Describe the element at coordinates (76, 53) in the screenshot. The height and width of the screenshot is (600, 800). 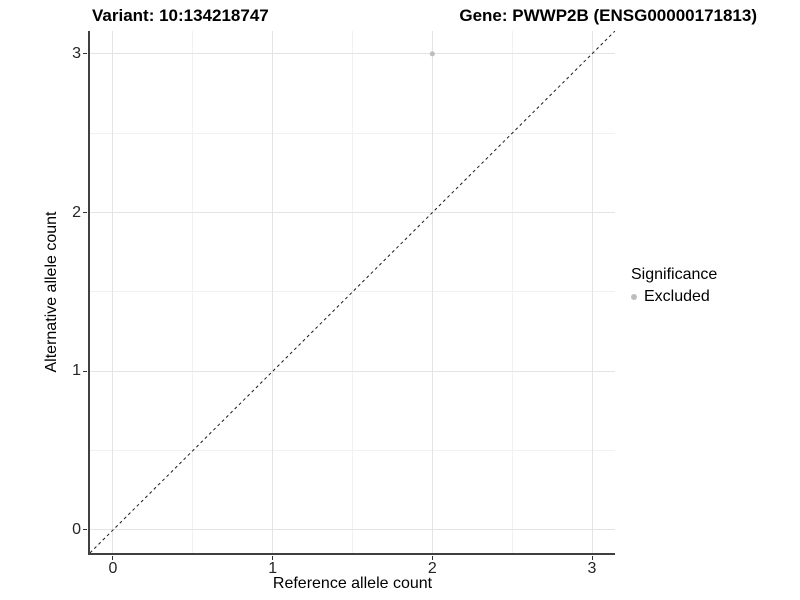
I see `y-tick-label: 3` at that location.